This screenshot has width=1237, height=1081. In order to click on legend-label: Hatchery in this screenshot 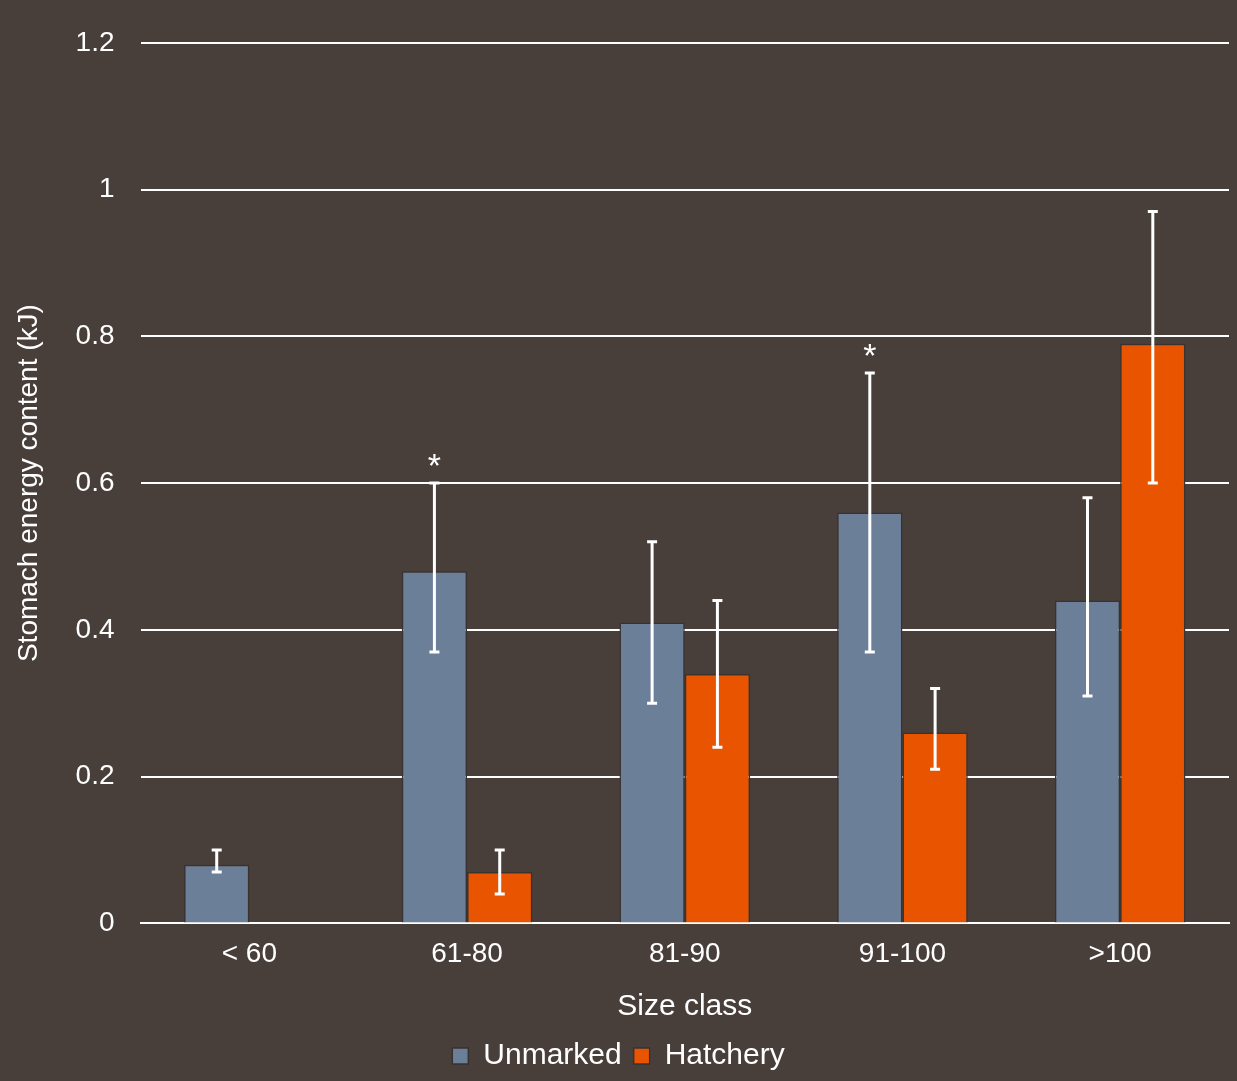, I will do `click(724, 1054)`.